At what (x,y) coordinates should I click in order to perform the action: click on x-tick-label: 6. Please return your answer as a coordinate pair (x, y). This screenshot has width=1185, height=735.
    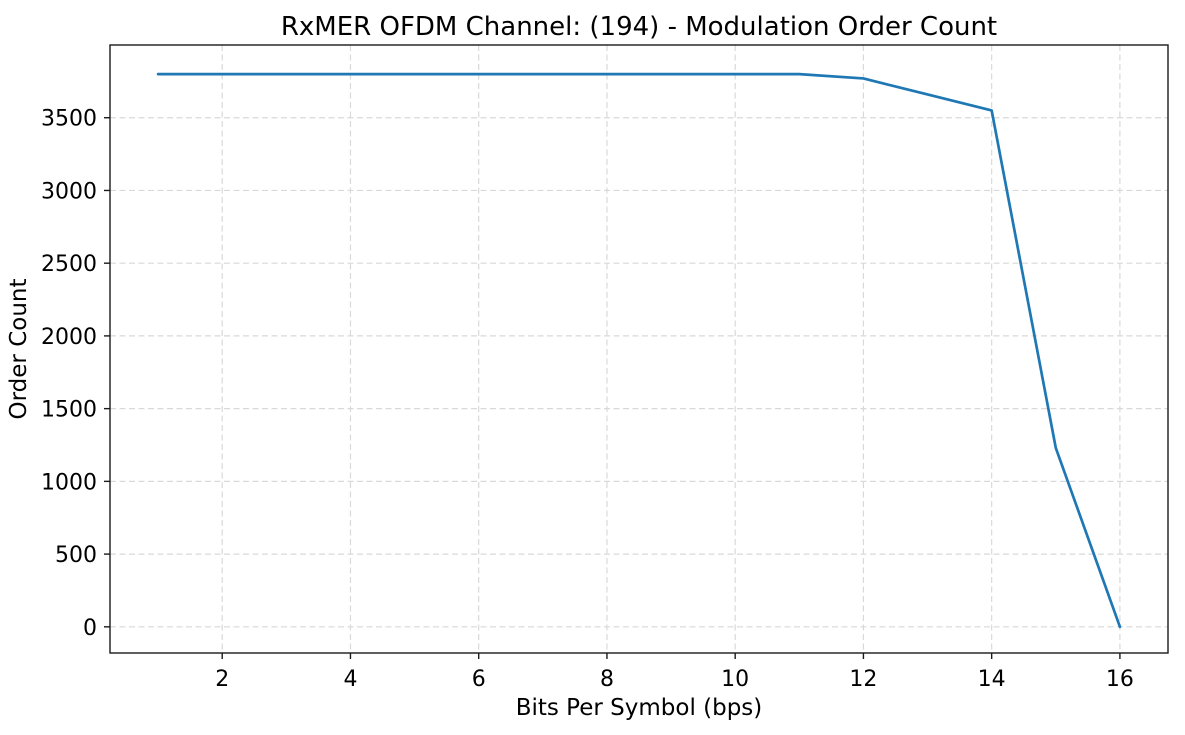
    Looking at the image, I should click on (479, 679).